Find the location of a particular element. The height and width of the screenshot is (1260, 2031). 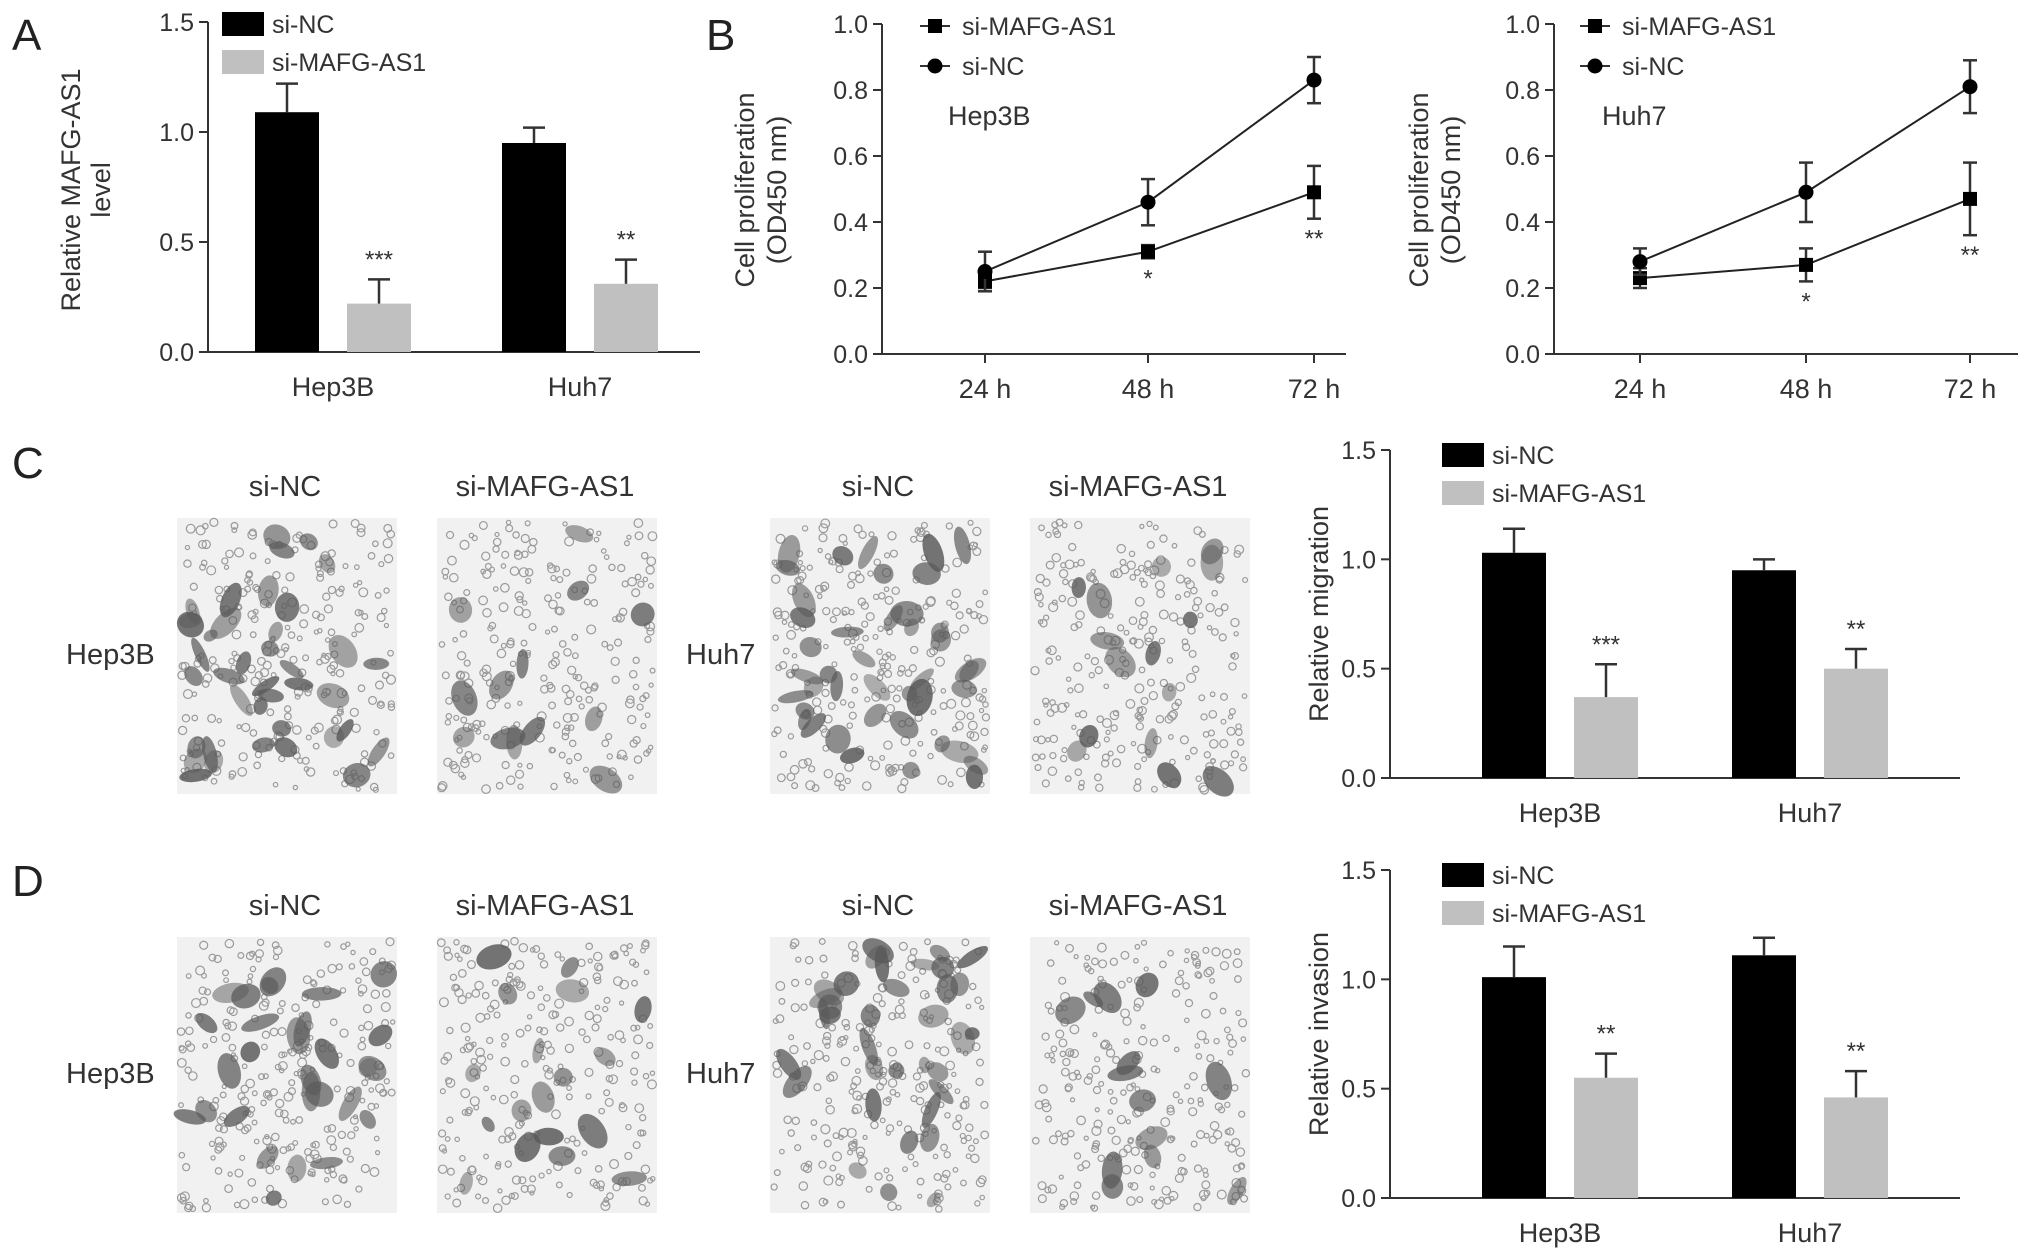

y-axis-label: Cell proliferation is located at coordinates (1419, 189).